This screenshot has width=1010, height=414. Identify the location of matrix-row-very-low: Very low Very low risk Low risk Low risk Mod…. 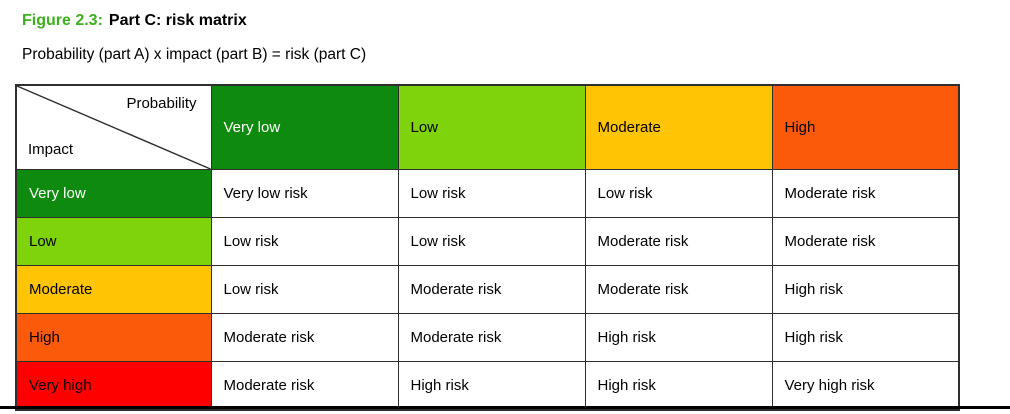
(487, 193).